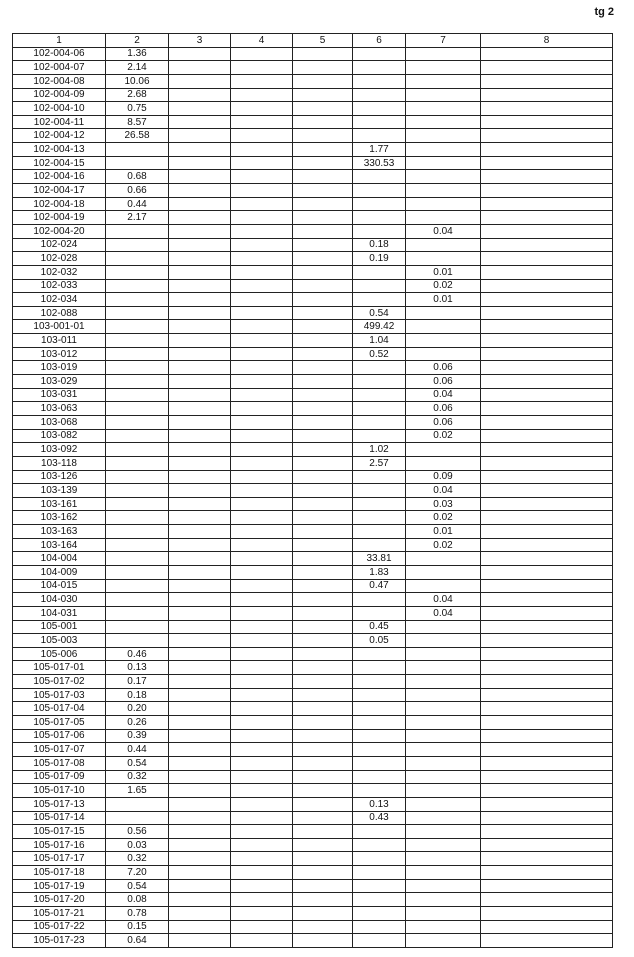 The width and height of the screenshot is (634, 957). I want to click on table-row: 103-012 0.52, so click(312, 354).